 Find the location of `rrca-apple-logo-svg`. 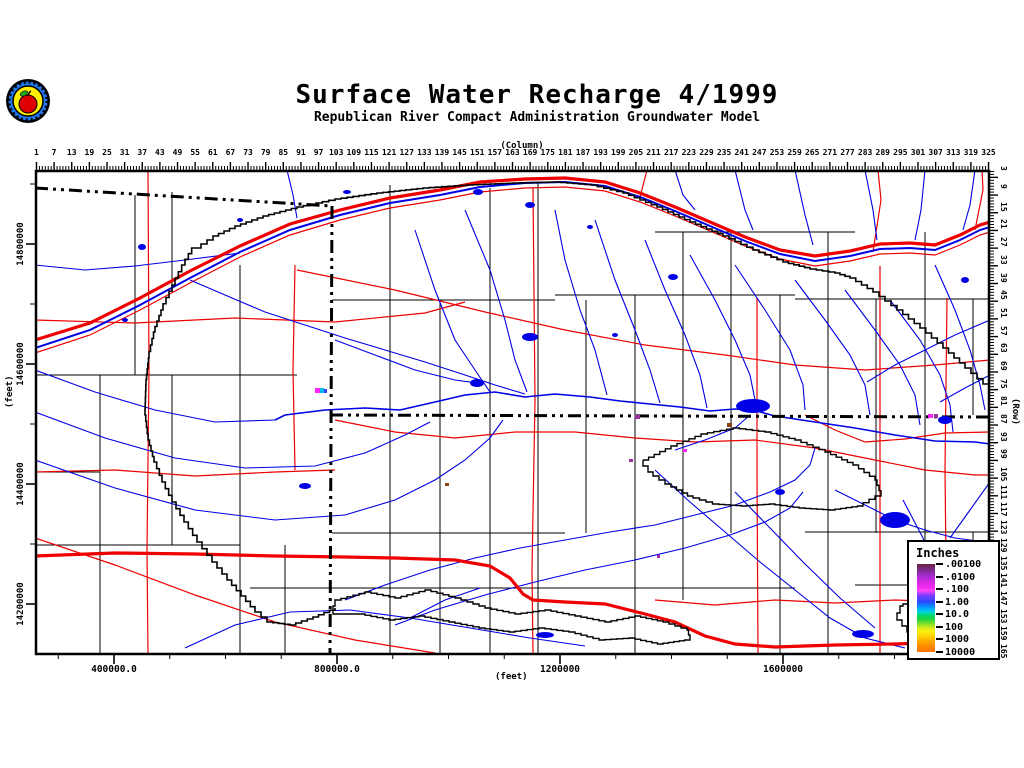

rrca-apple-logo-svg is located at coordinates (28, 101).